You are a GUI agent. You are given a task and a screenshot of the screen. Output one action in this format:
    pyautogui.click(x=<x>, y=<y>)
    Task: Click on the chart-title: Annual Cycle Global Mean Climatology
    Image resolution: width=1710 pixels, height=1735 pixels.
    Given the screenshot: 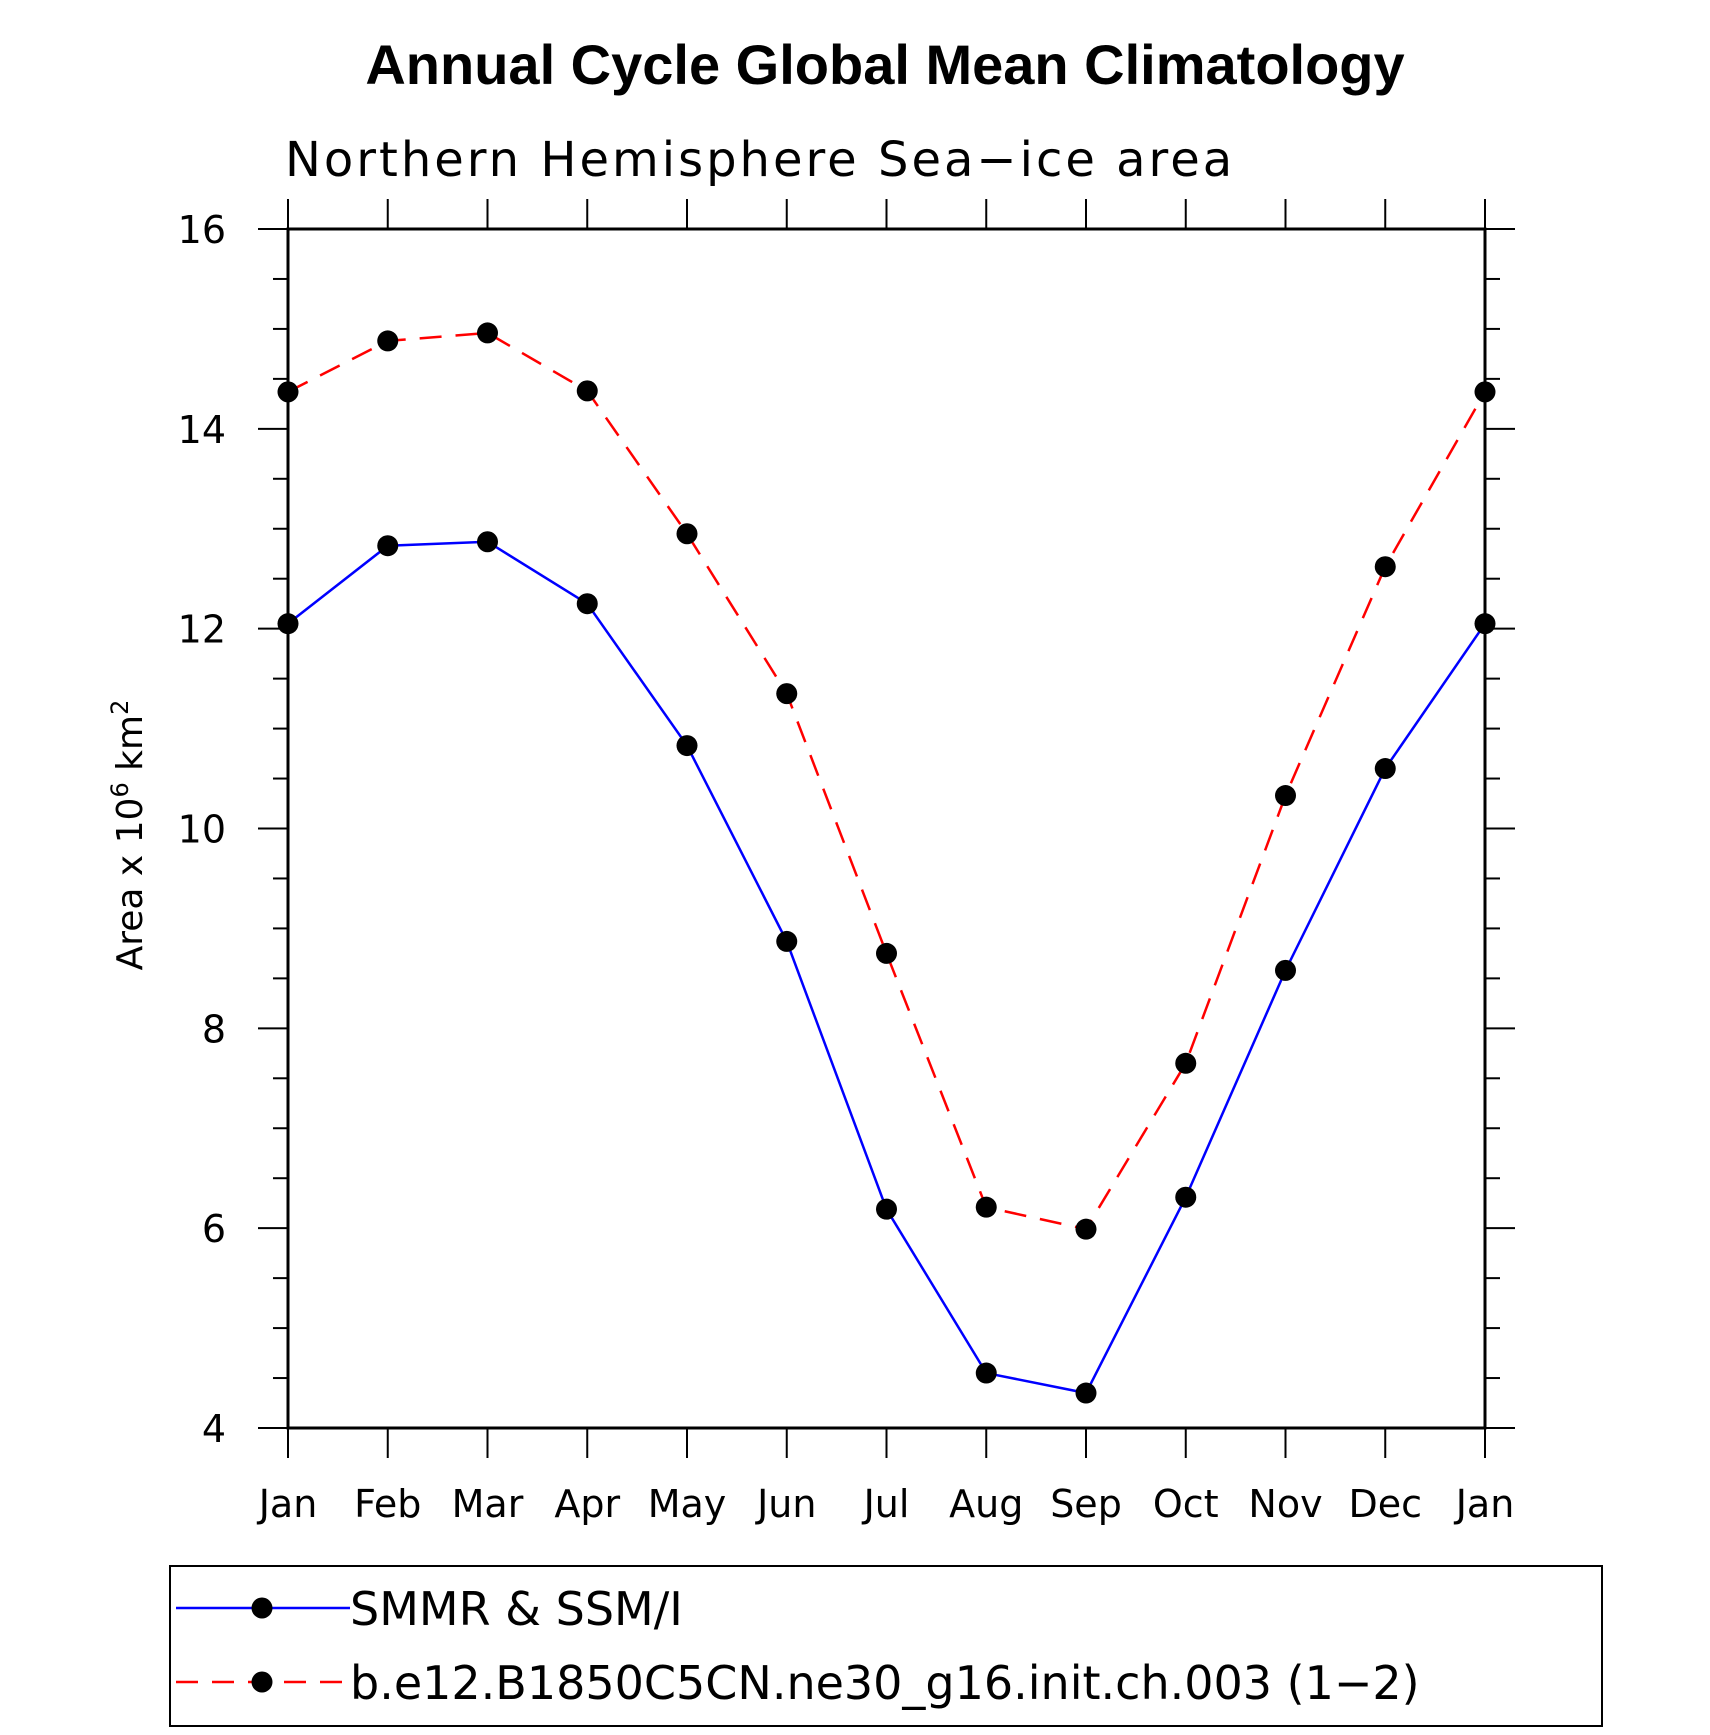 What is the action you would take?
    pyautogui.click(x=884, y=64)
    